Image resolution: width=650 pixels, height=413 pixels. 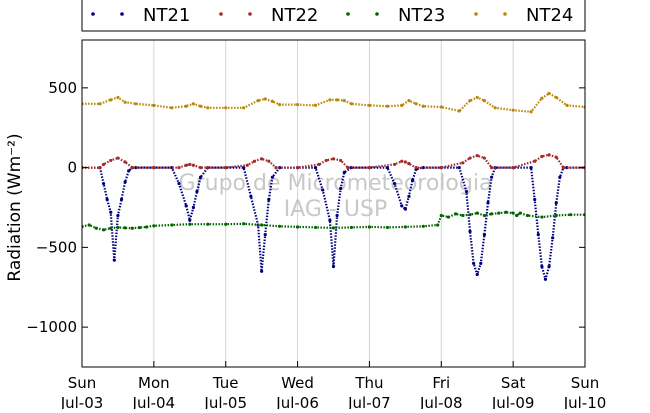 What do you see at coordinates (154, 383) in the screenshot?
I see `x-tick-label-day: Mon` at bounding box center [154, 383].